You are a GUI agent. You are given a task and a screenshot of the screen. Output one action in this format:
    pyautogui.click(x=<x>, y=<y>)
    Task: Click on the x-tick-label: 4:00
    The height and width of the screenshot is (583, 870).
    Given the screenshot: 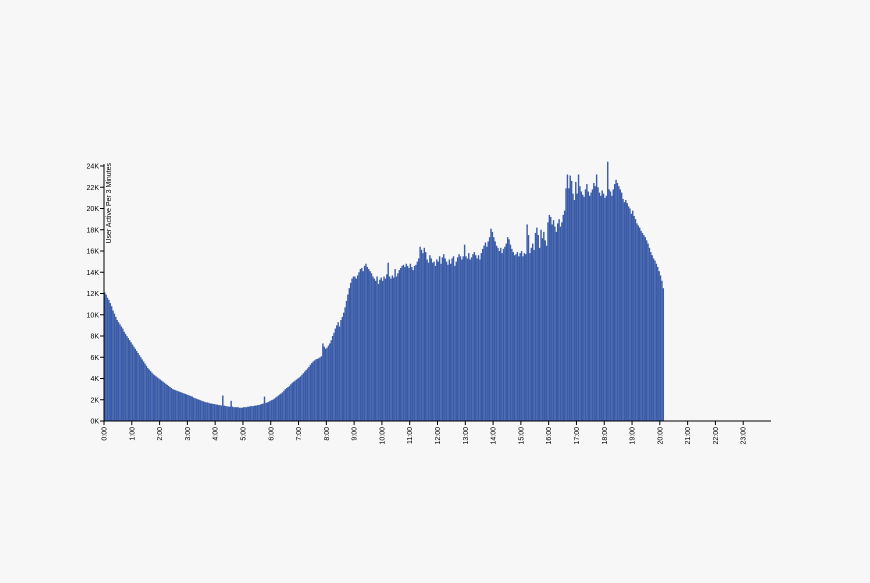 What is the action you would take?
    pyautogui.click(x=216, y=434)
    